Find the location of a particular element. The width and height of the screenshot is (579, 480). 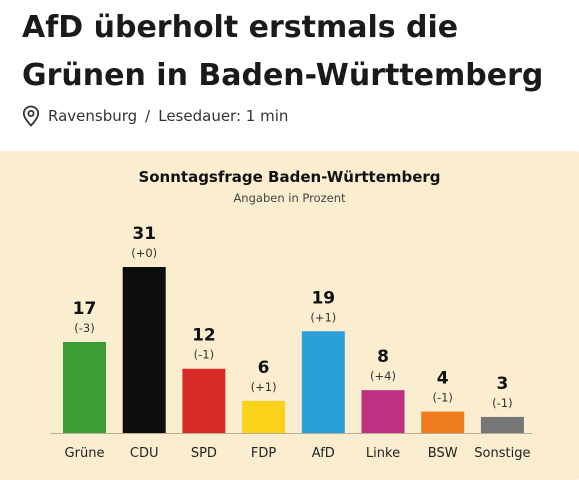

data-label-value: 17 is located at coordinates (85, 309).